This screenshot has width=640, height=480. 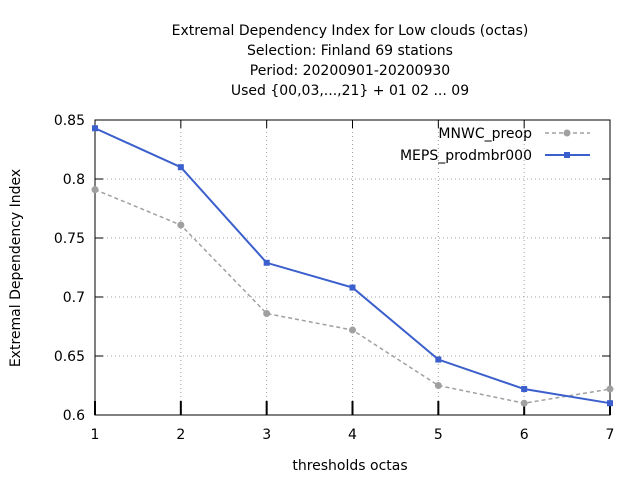 What do you see at coordinates (352, 435) in the screenshot?
I see `x-tick-label: 4` at bounding box center [352, 435].